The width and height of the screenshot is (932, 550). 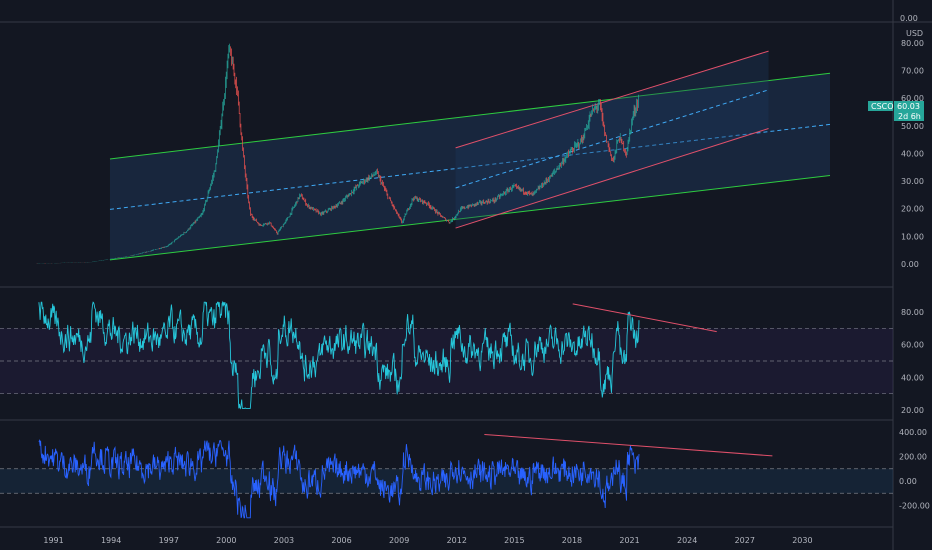 What do you see at coordinates (912, 209) in the screenshot?
I see `price-tick-label: 20.00` at bounding box center [912, 209].